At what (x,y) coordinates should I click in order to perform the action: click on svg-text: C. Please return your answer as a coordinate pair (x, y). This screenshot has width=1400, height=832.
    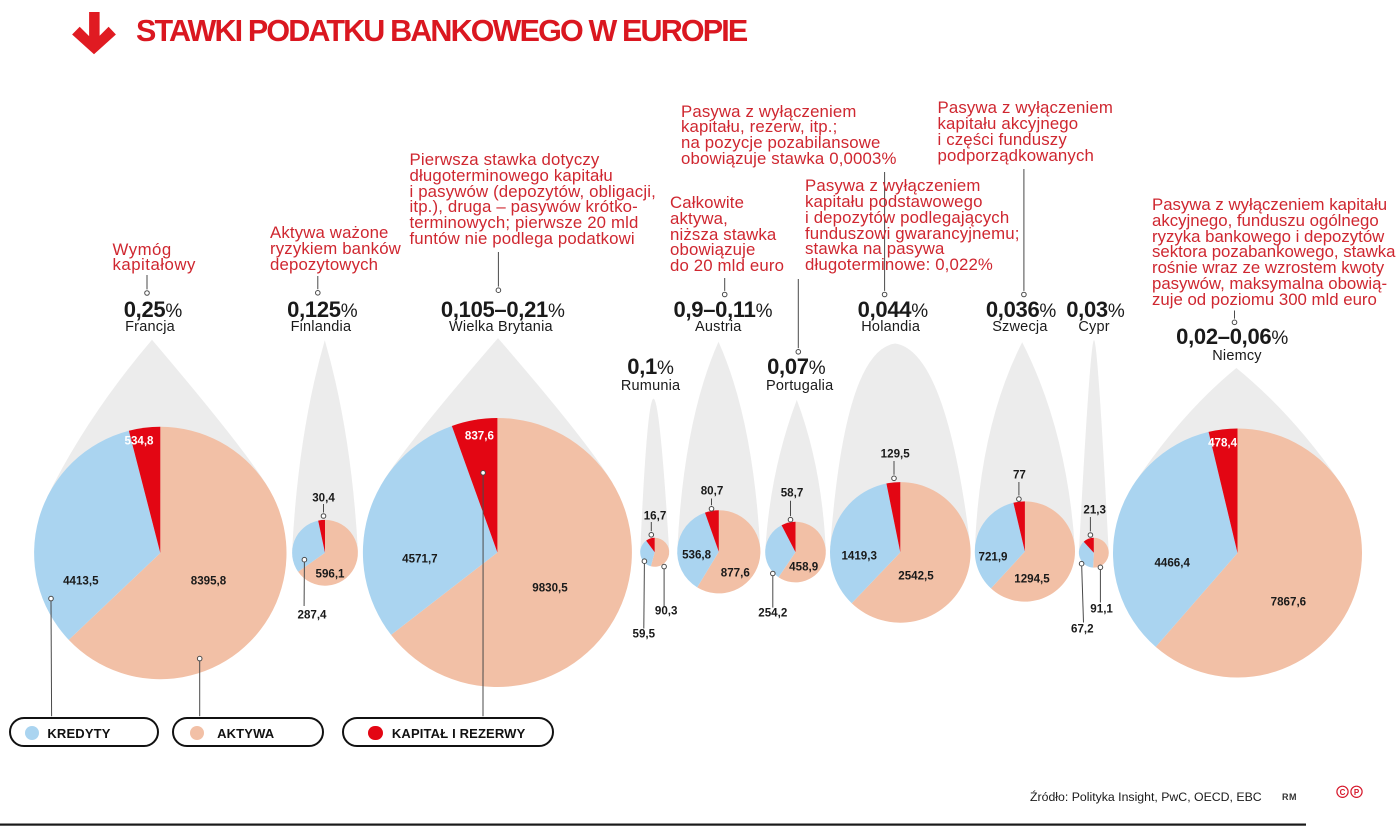
    Looking at the image, I should click on (1343, 792).